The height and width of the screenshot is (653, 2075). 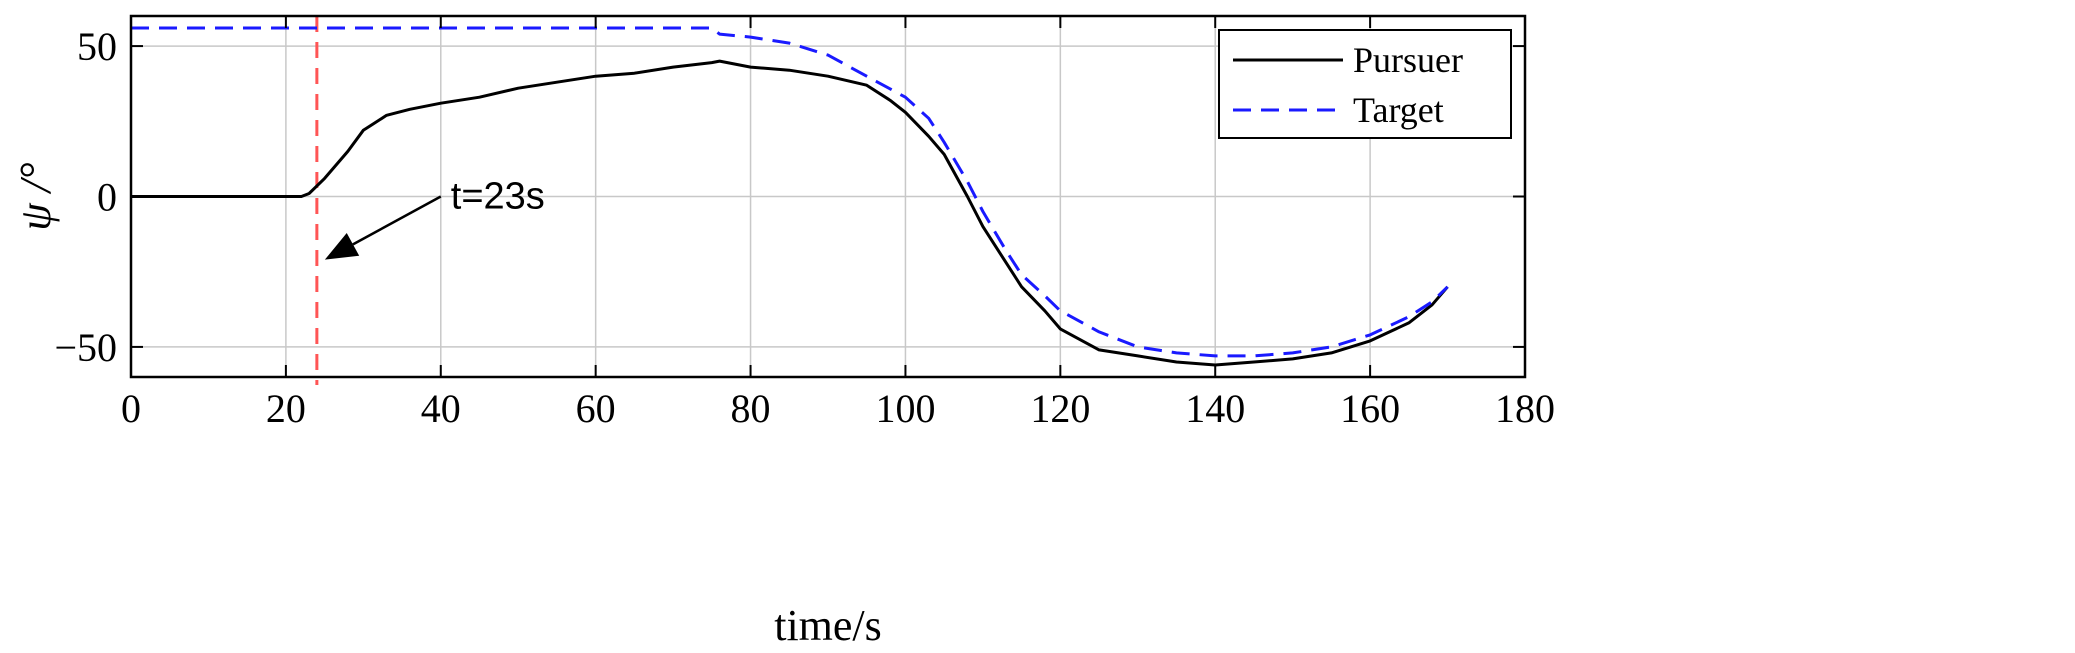 I want to click on x-tick-labels: 0 20 40 60 80 100 120 140 160 180, so click(x=838, y=408).